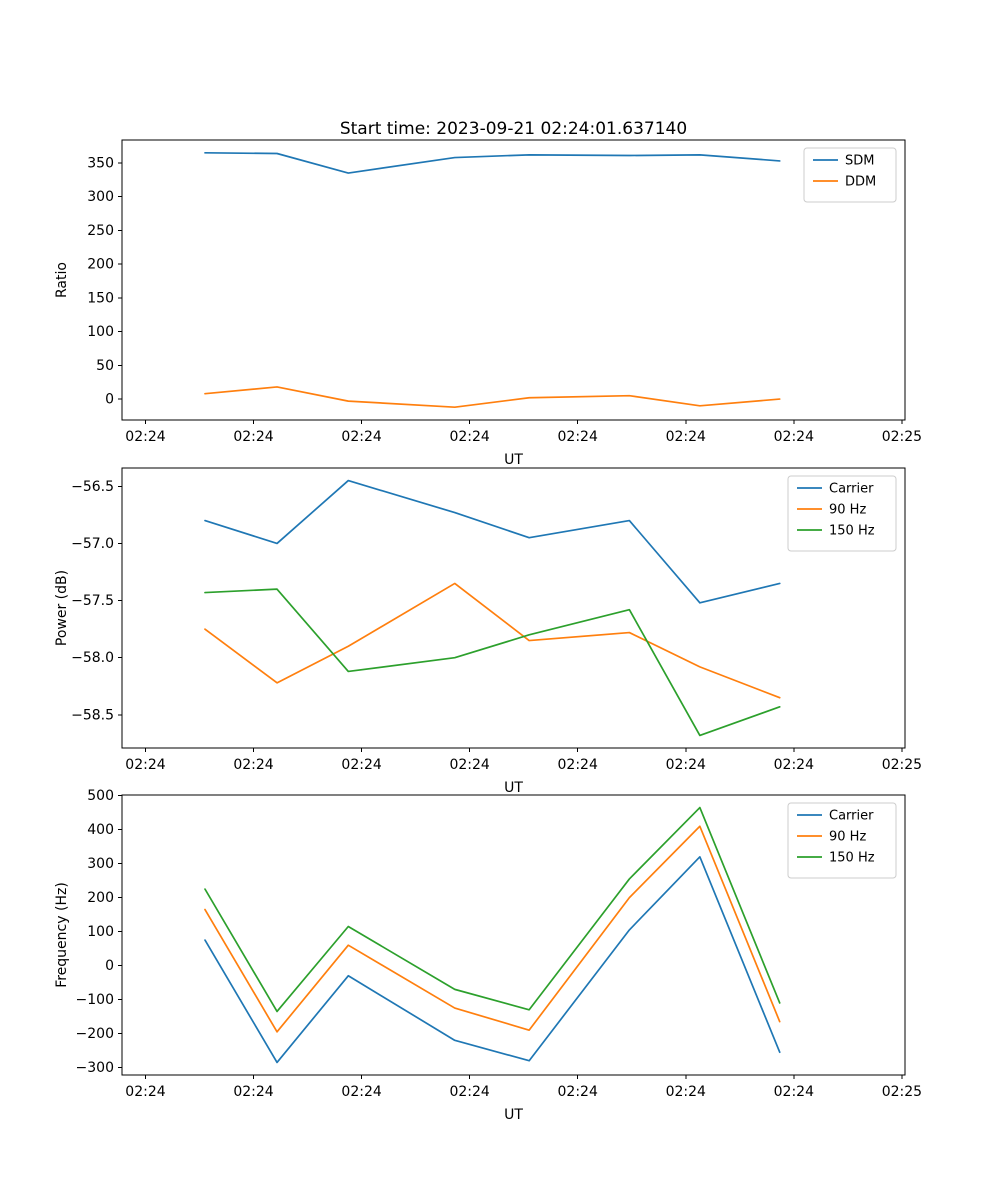 This screenshot has height=1200, width=1000. What do you see at coordinates (95, 1000) in the screenshot?
I see `y-tick-label: −100` at bounding box center [95, 1000].